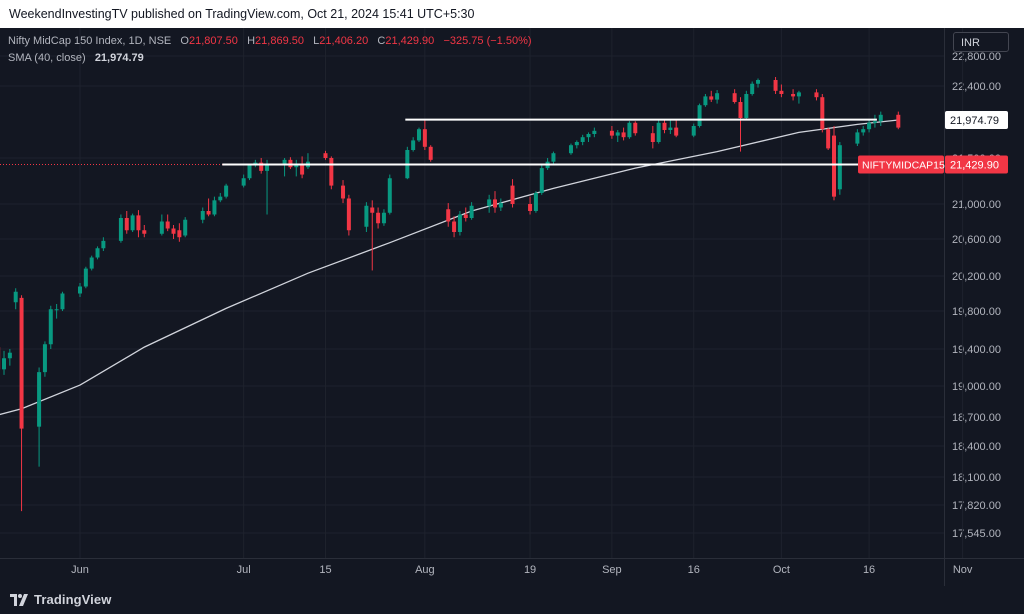  I want to click on currency-button: INR, so click(981, 42).